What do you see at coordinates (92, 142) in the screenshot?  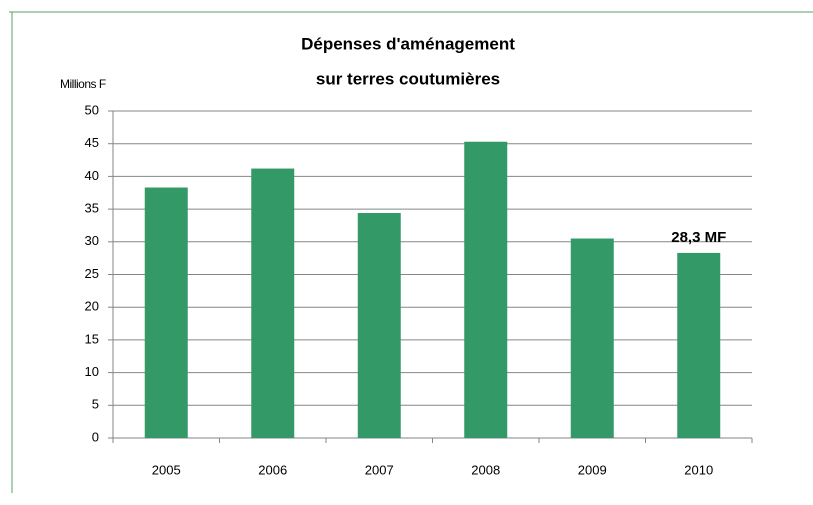 I see `y-tick-label: 45` at bounding box center [92, 142].